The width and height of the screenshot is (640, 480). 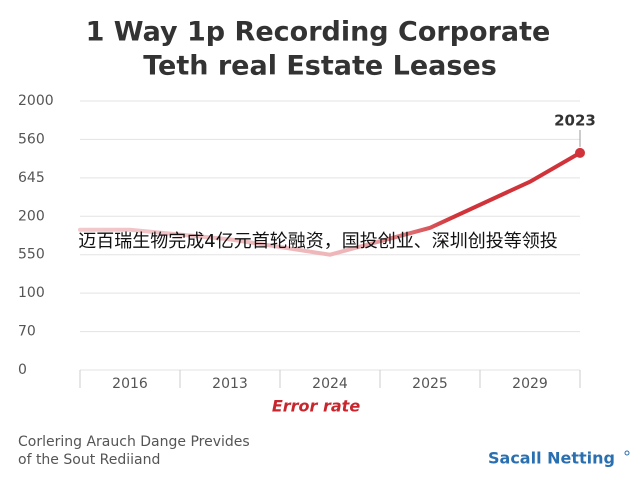 I want to click on y-tick-label: 200, so click(x=31, y=216).